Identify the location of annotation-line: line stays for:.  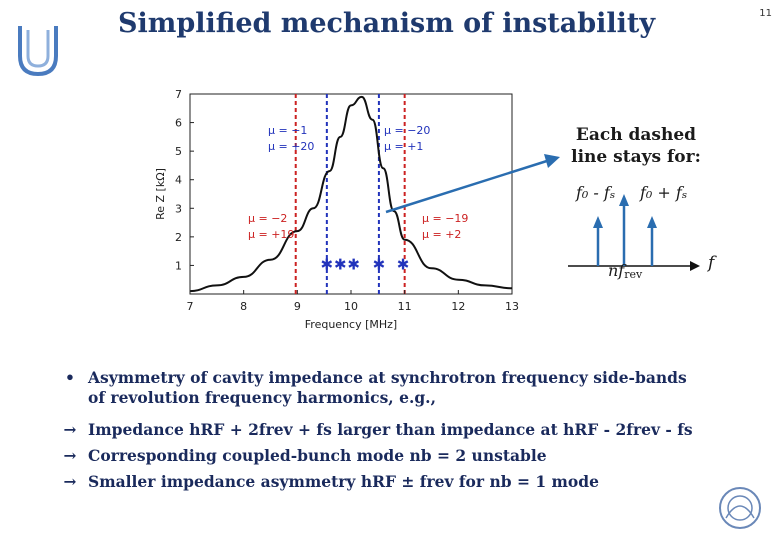
(636, 157).